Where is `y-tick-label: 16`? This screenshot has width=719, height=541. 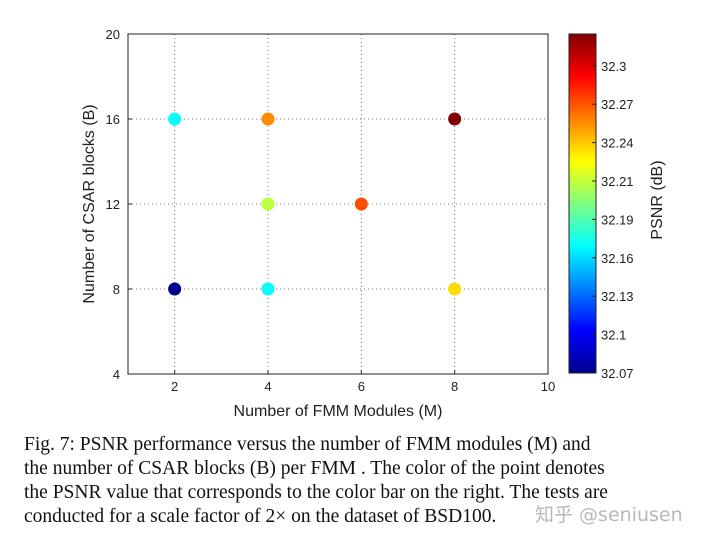 y-tick-label: 16 is located at coordinates (113, 119).